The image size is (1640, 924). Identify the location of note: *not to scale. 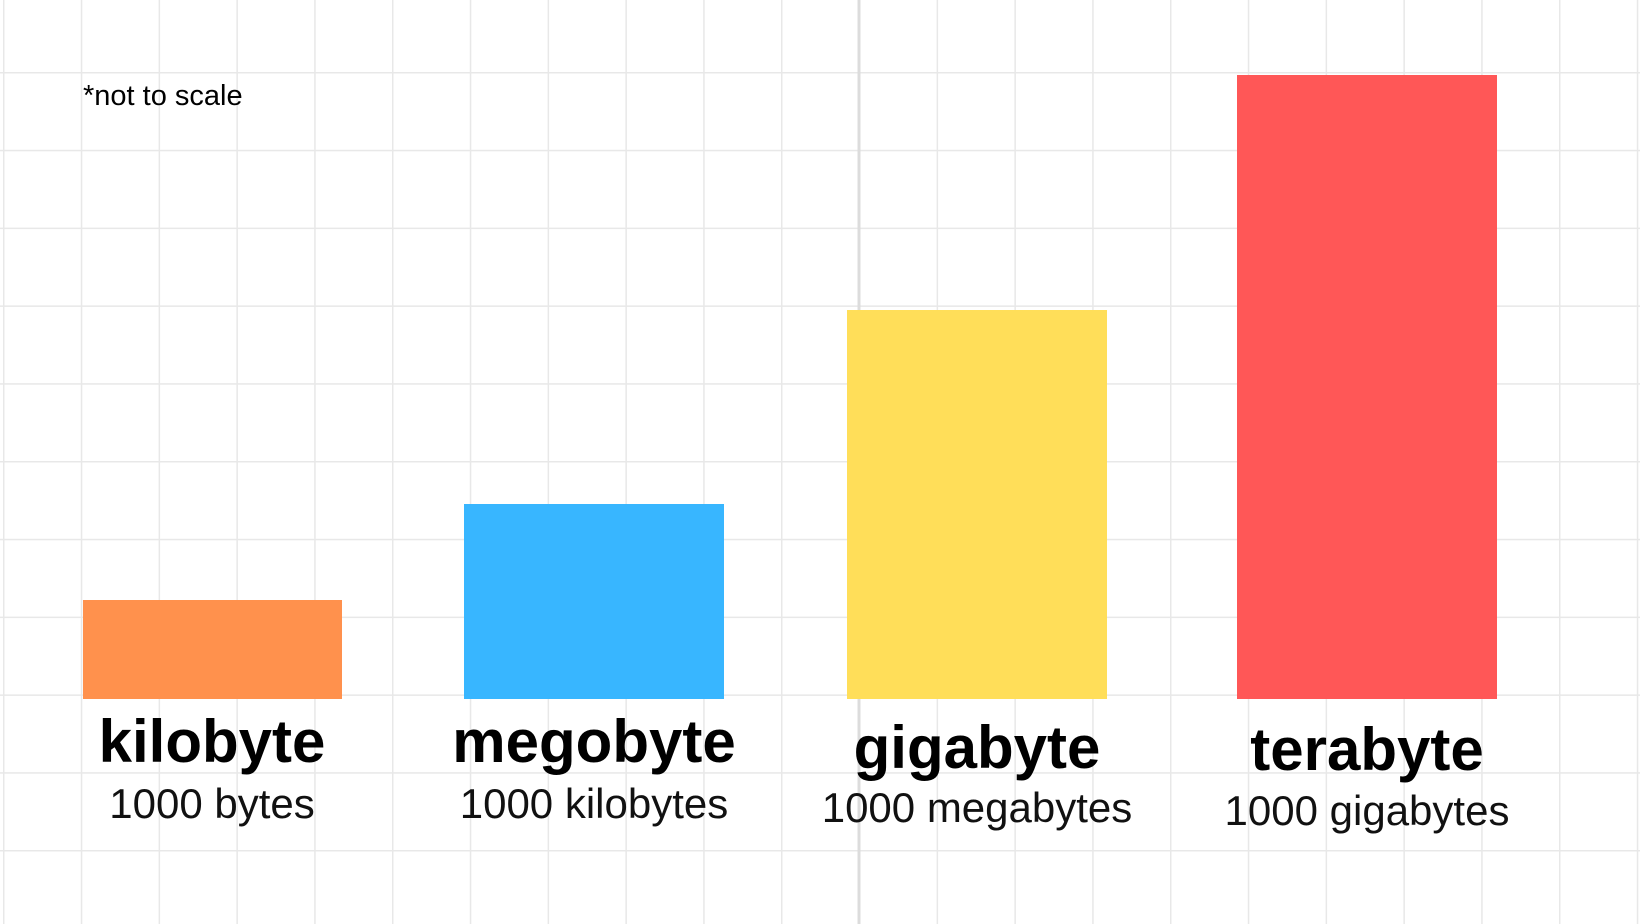
(163, 96).